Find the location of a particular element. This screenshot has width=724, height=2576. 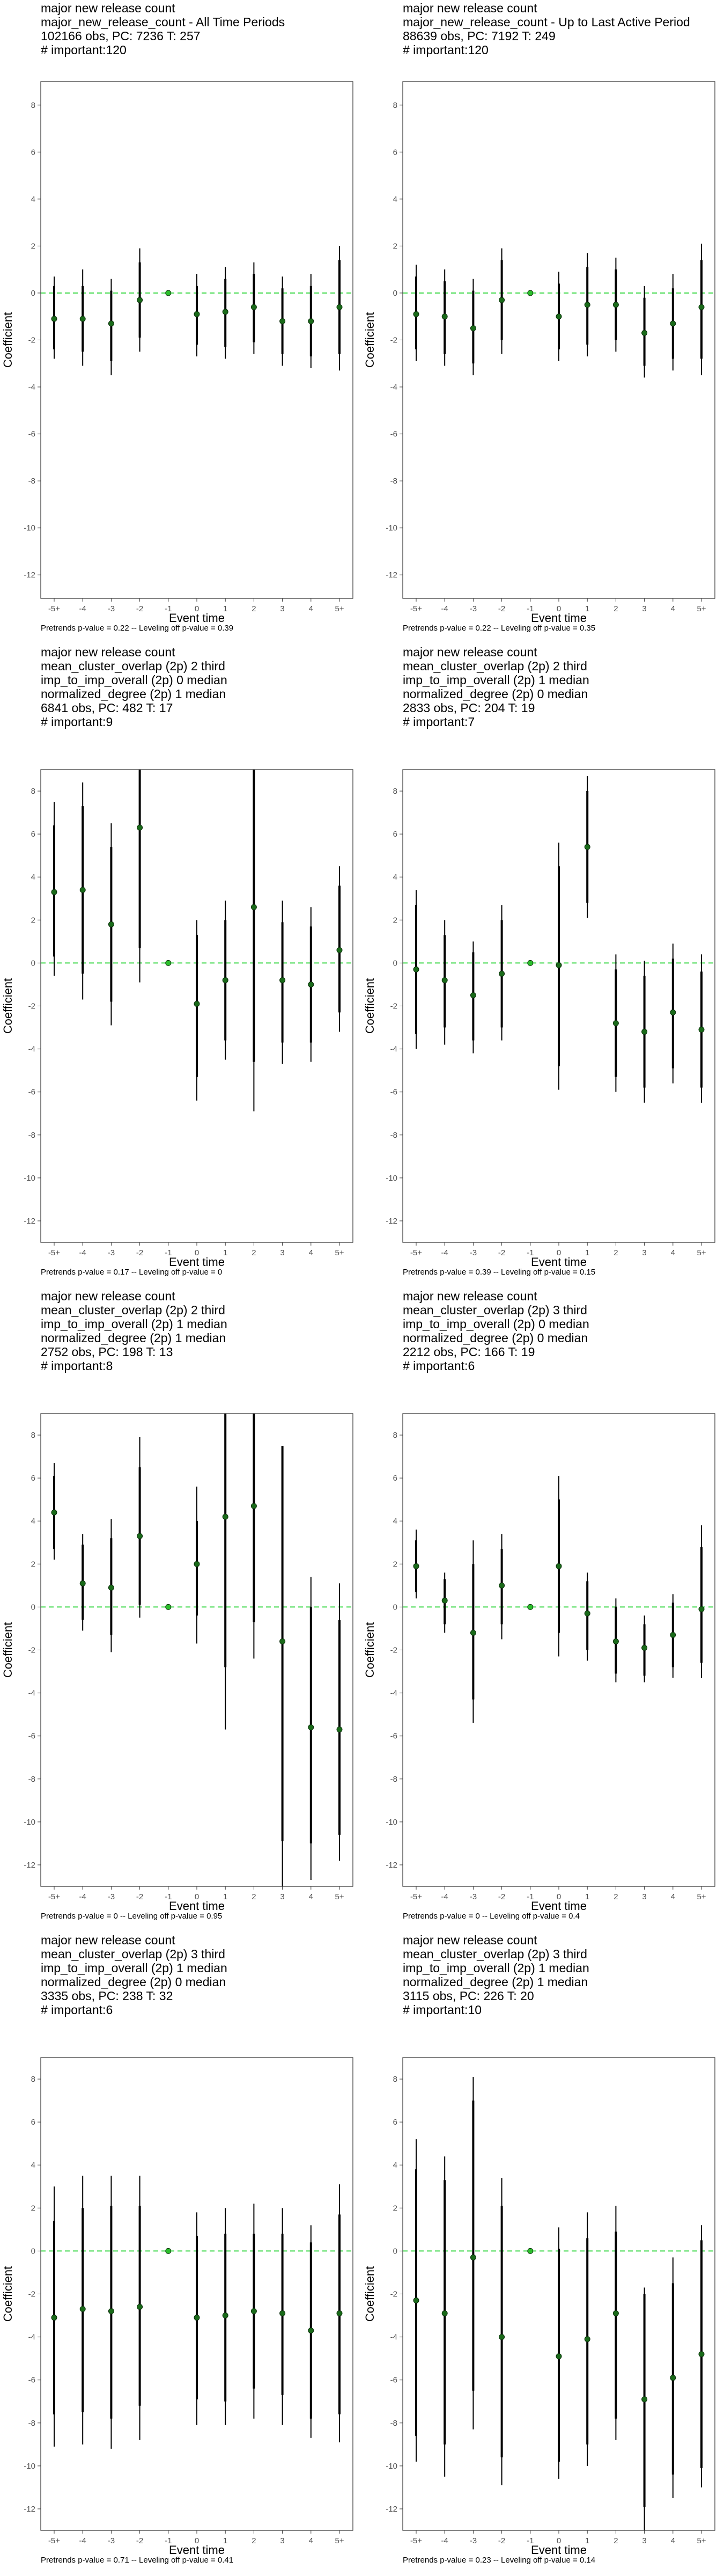

chart-title-line: major new release count is located at coordinates (108, 652).